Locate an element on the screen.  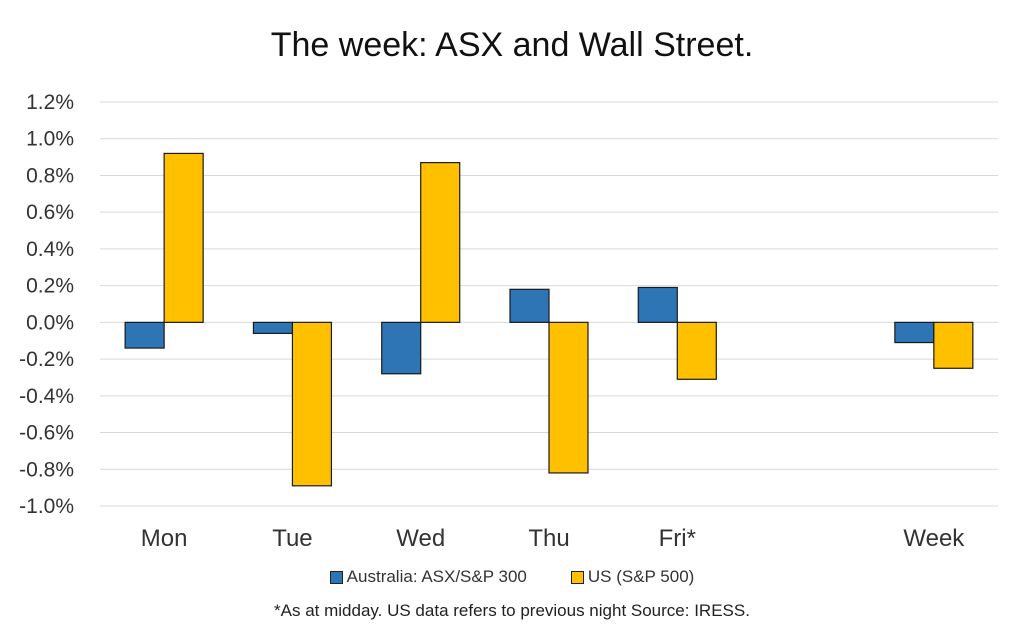
legend-label-australia: Australia: ASX/S&P 300 is located at coordinates (436, 576).